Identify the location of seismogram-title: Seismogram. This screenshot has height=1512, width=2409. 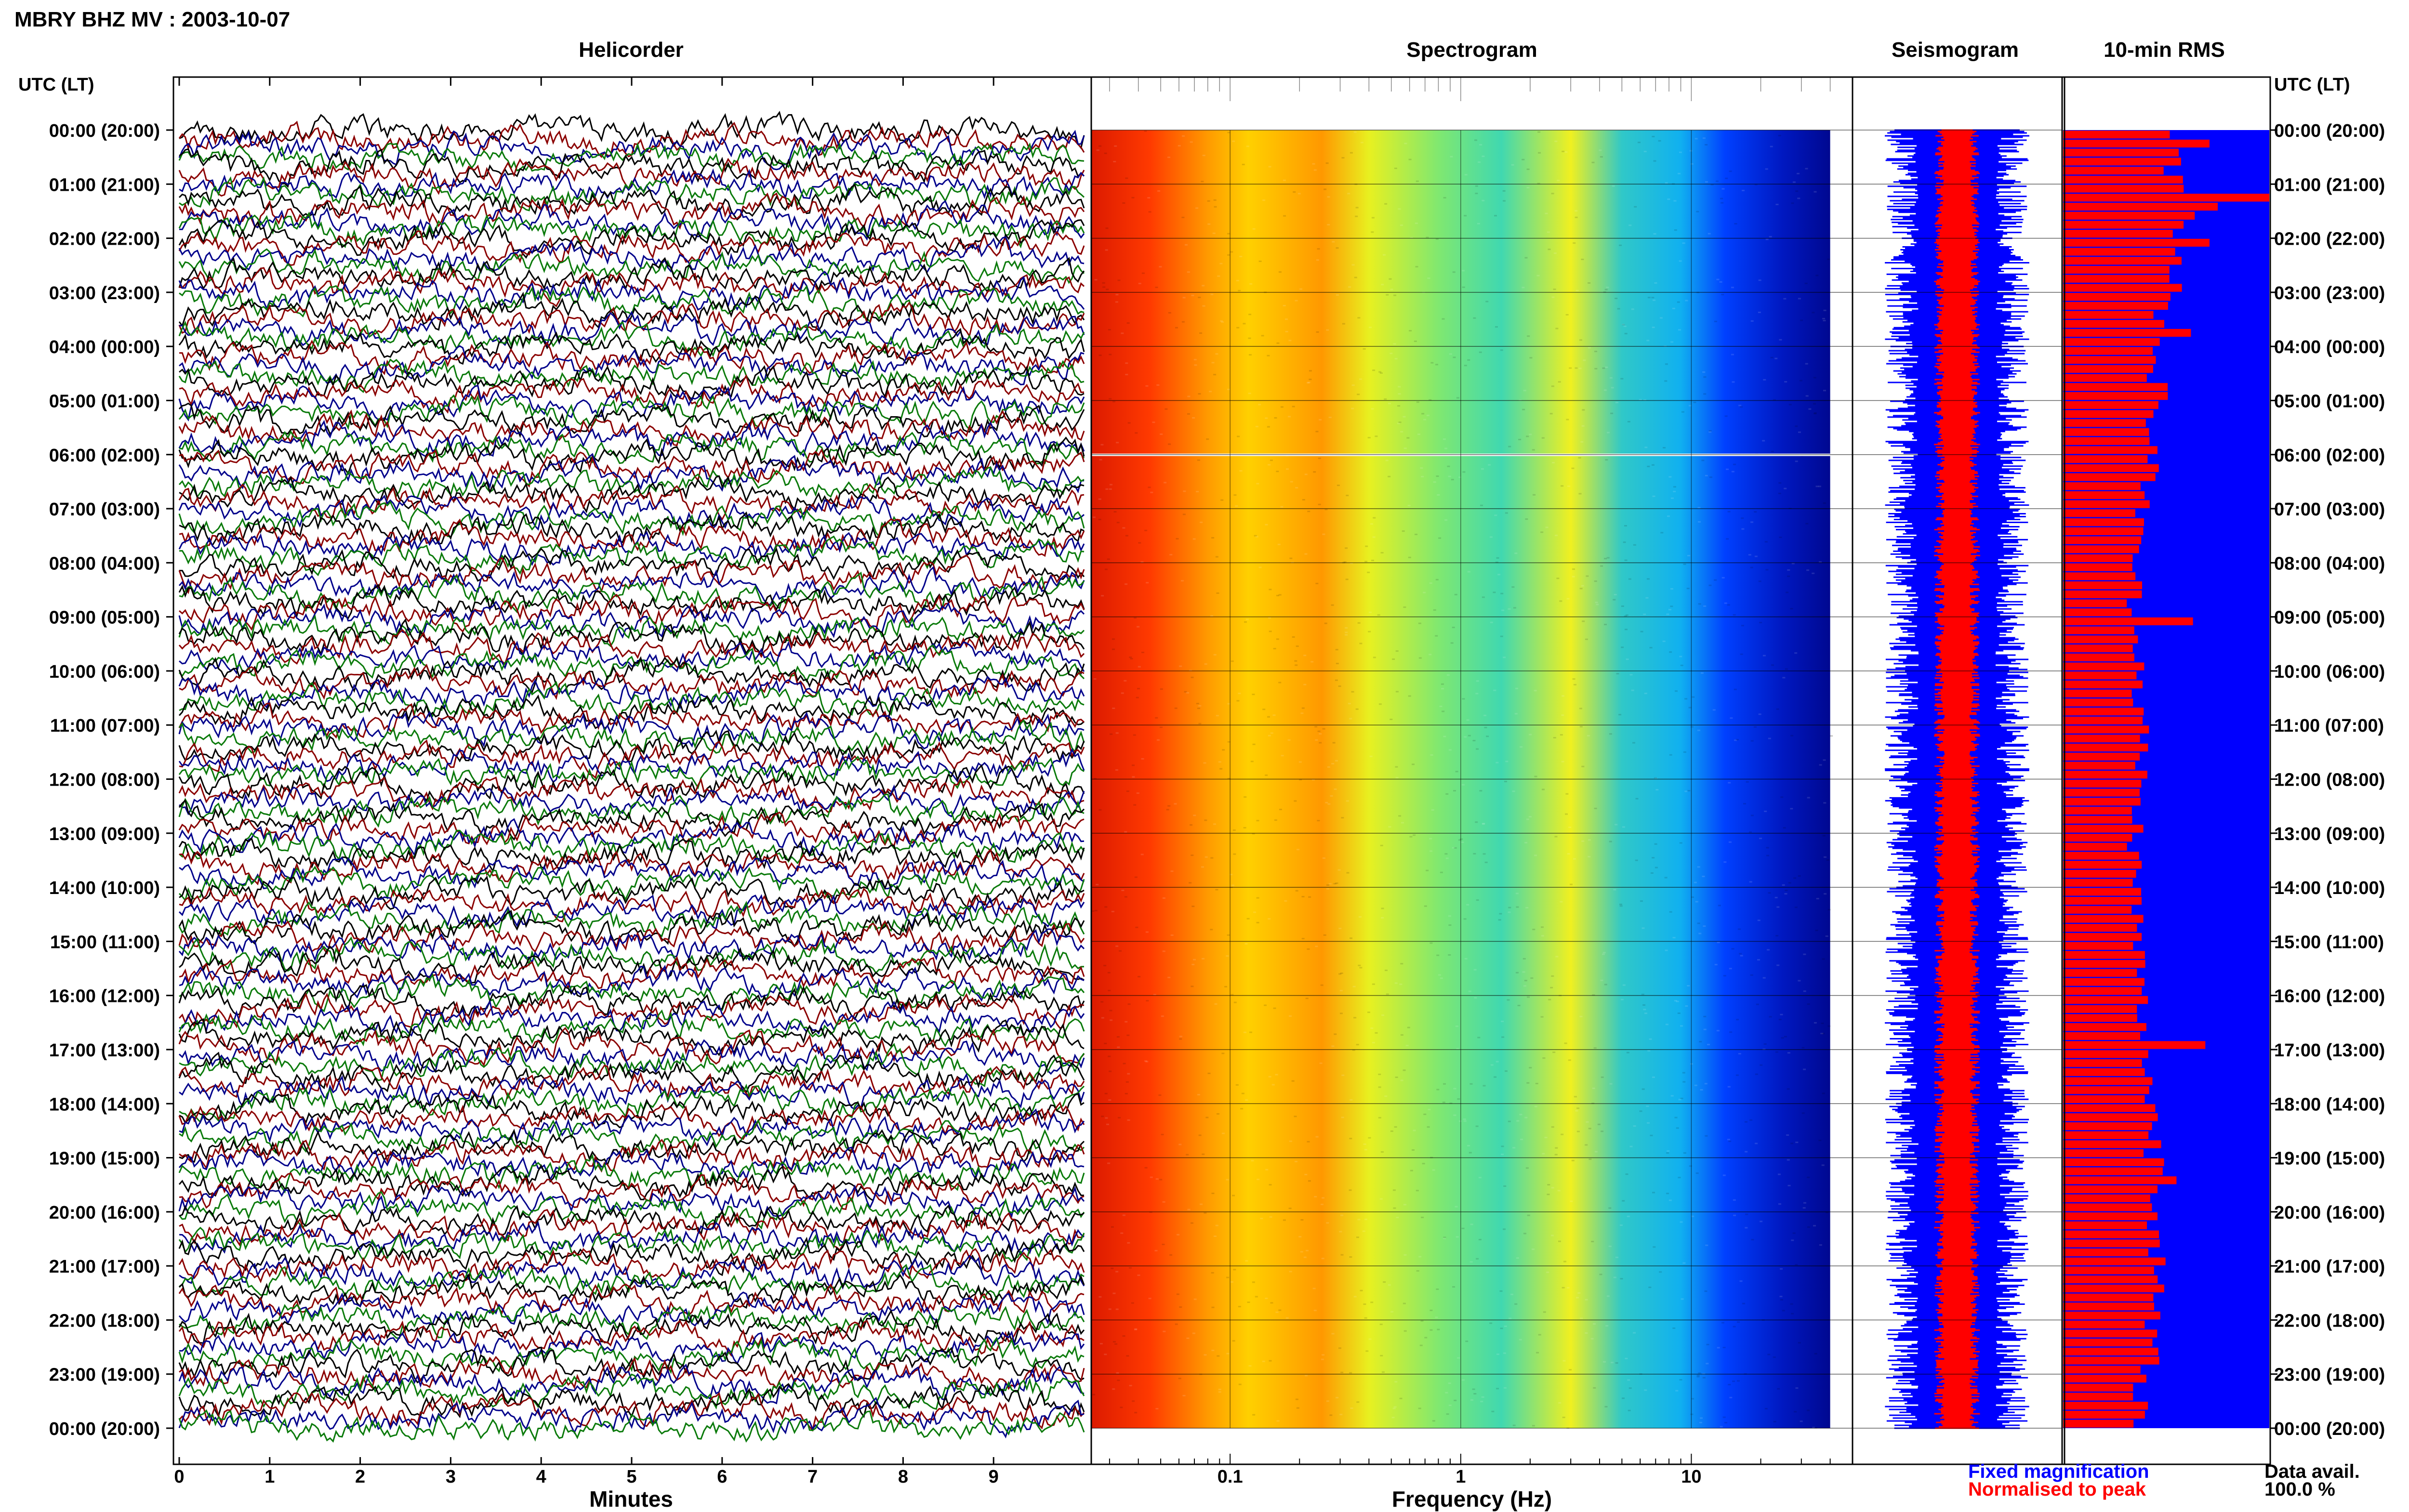
(1955, 50).